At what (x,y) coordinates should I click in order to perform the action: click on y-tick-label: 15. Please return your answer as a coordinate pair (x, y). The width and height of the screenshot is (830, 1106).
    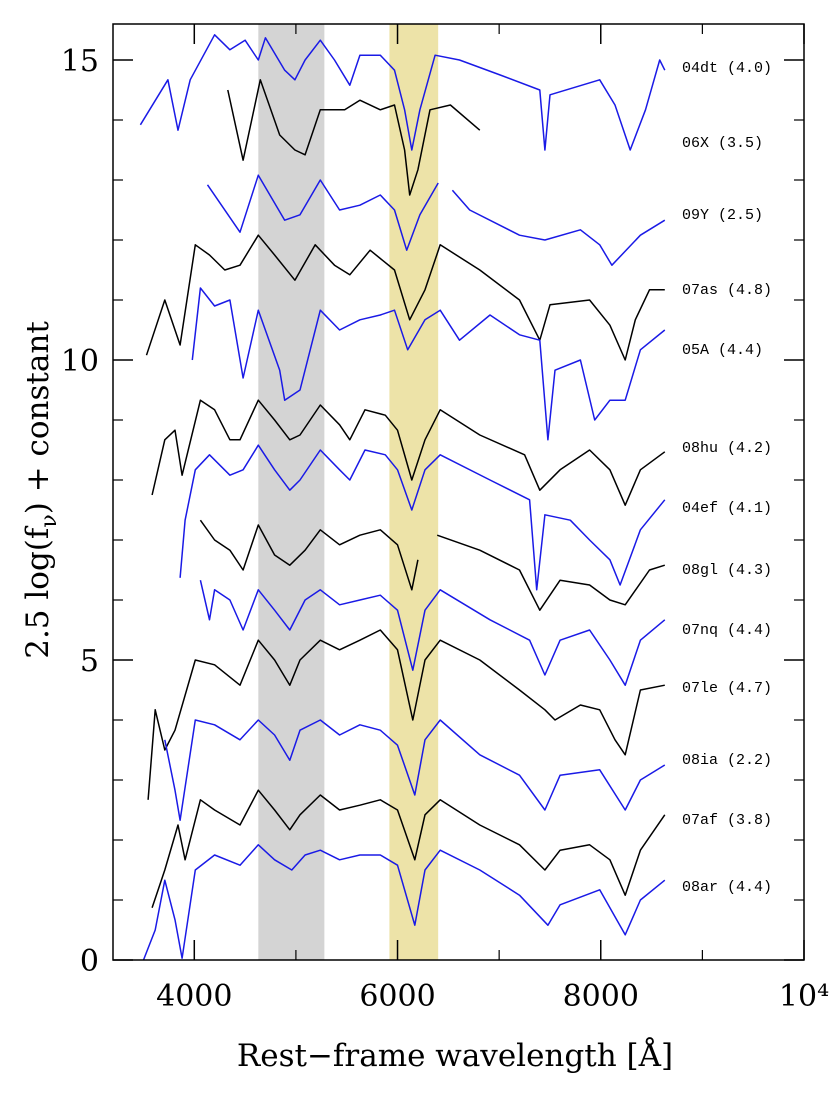
    Looking at the image, I should click on (80, 61).